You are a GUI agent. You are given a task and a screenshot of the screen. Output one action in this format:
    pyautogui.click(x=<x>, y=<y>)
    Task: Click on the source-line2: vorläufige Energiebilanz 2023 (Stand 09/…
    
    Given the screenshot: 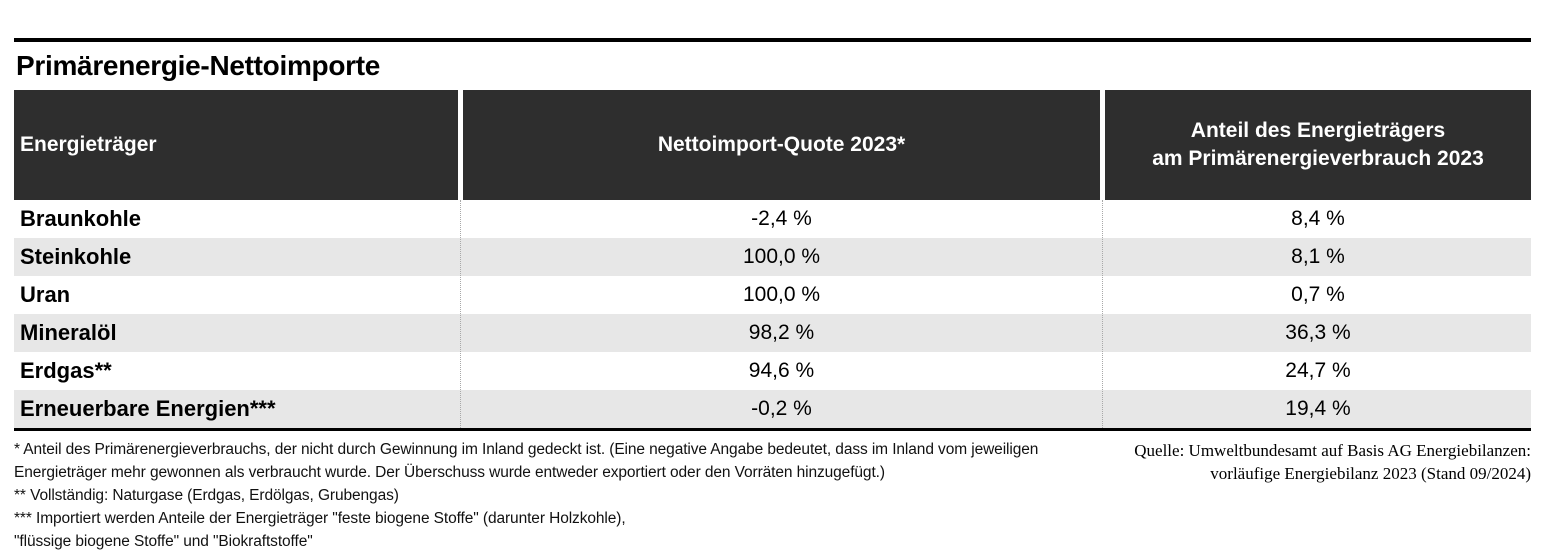 What is the action you would take?
    pyautogui.click(x=1370, y=473)
    